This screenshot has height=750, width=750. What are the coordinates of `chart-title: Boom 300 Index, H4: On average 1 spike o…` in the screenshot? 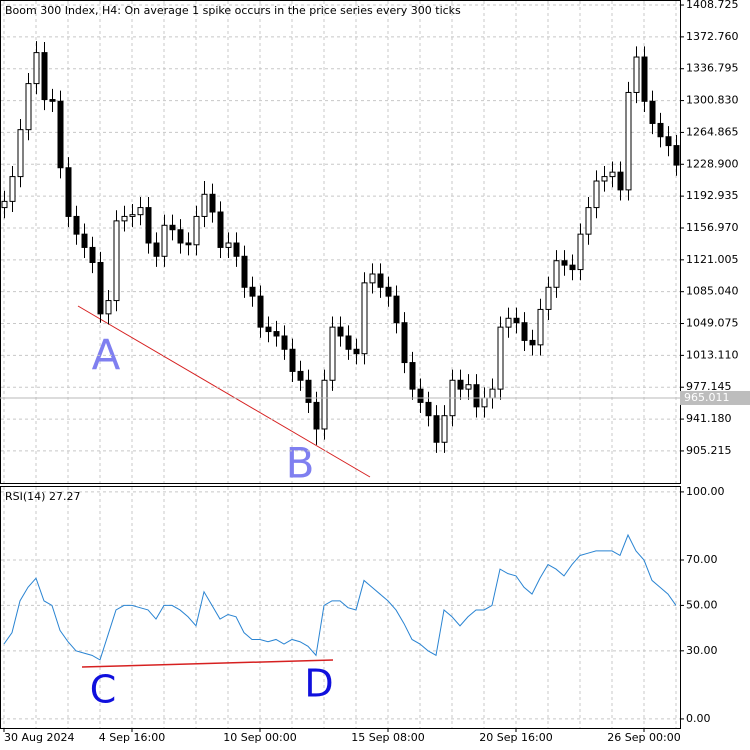 It's located at (233, 10).